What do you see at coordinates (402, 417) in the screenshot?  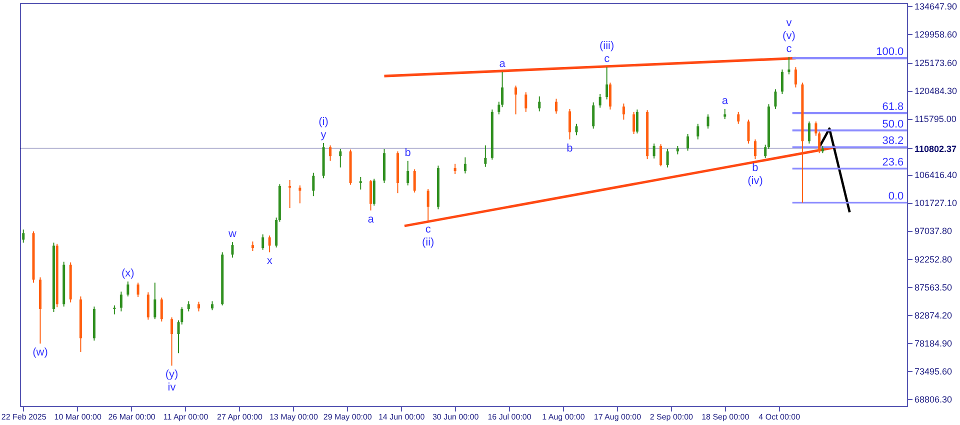 I see `x-tick-label: 14 Jun 00:00` at bounding box center [402, 417].